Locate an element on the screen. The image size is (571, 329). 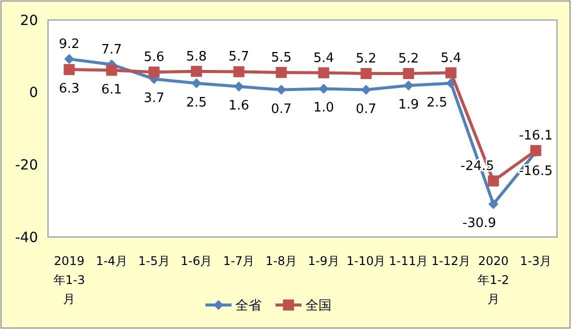
x-tick-label: 1-8月 is located at coordinates (281, 261).